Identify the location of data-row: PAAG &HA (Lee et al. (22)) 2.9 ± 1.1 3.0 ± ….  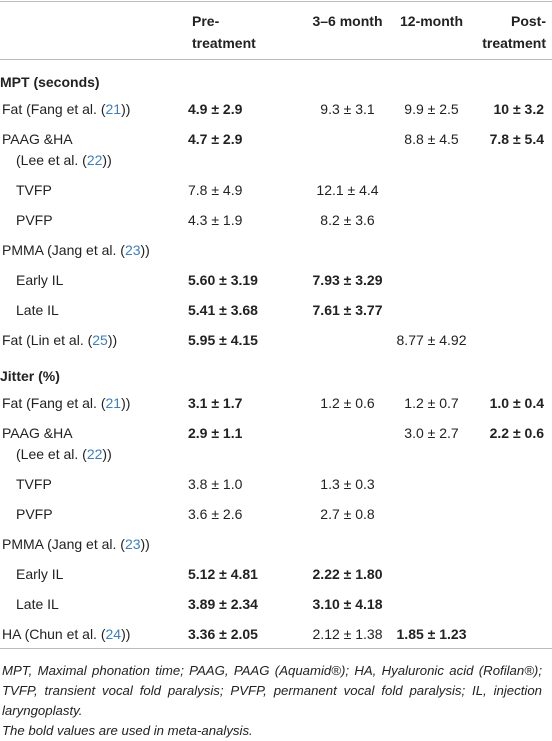
(276, 442).